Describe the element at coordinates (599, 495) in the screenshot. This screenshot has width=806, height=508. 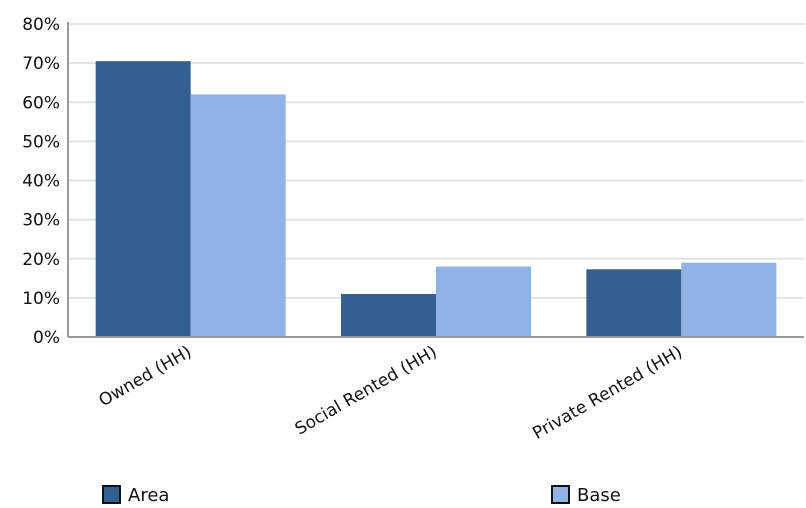
I see `legend-label-base: Base` at that location.